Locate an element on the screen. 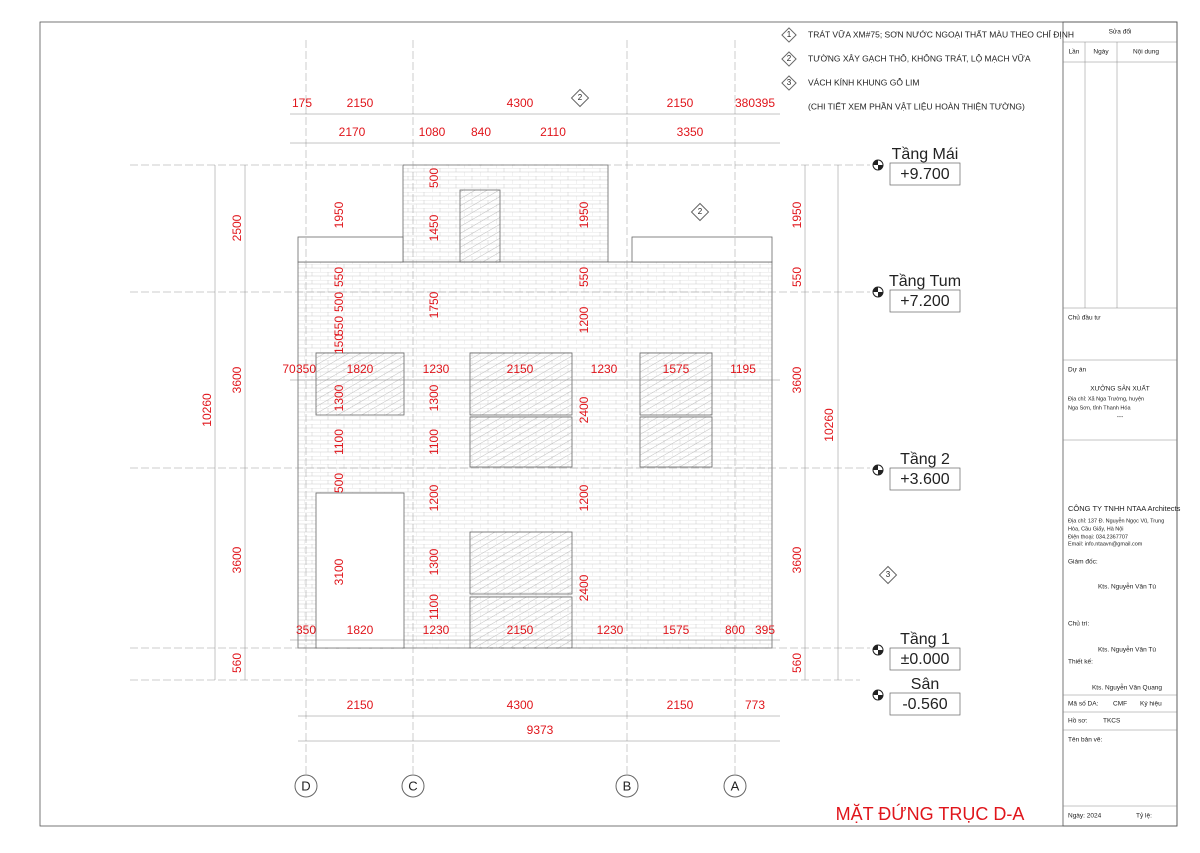 This screenshot has width=1200, height=853. title-block-text: Hồ sơ: is located at coordinates (1078, 720).